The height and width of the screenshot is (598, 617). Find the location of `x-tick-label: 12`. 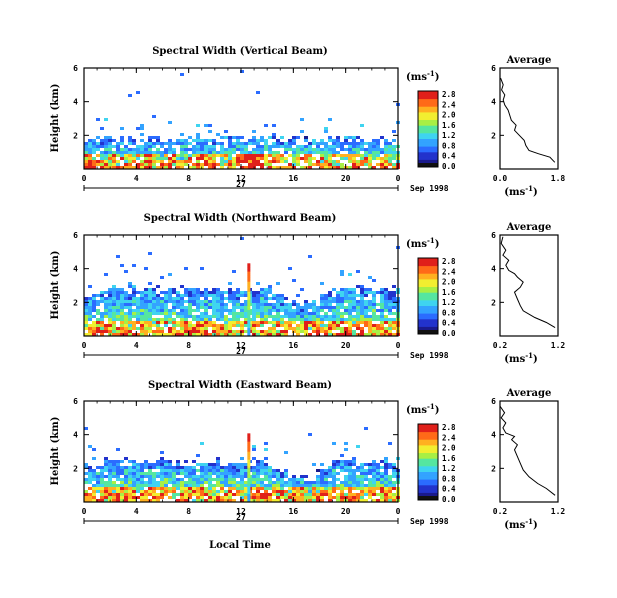

x-tick-label: 12 is located at coordinates (241, 345).